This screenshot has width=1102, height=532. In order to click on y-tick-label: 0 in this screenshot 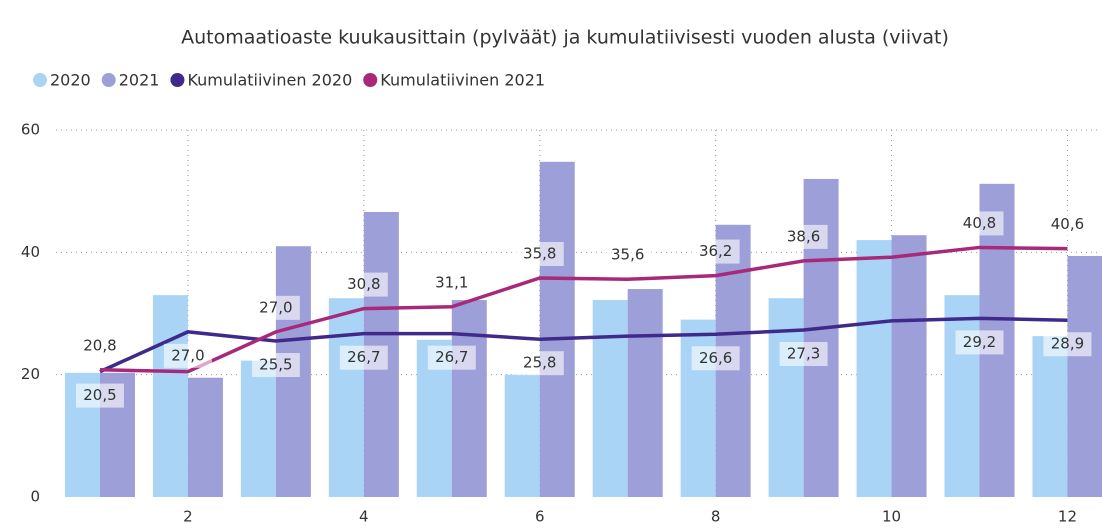, I will do `click(35, 497)`.